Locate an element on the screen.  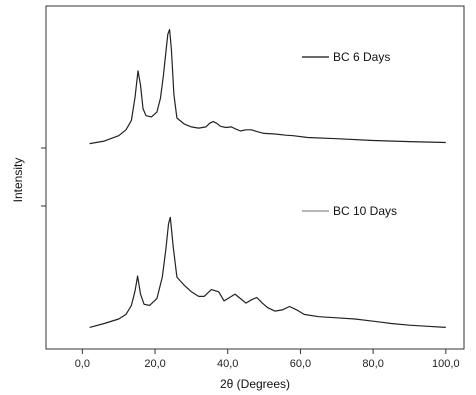
legend-label: BC 10 Days is located at coordinates (365, 211).